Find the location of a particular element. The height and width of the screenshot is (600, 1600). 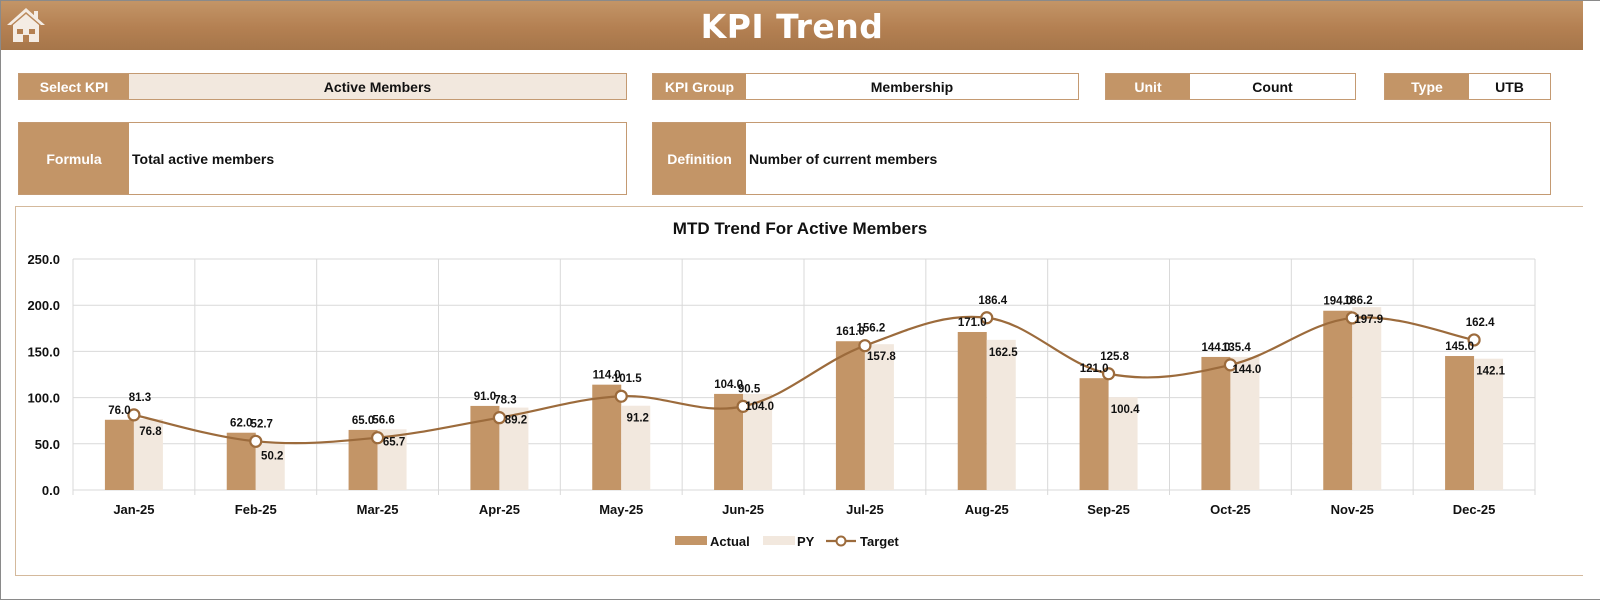

data-label: 90.5 is located at coordinates (749, 389).